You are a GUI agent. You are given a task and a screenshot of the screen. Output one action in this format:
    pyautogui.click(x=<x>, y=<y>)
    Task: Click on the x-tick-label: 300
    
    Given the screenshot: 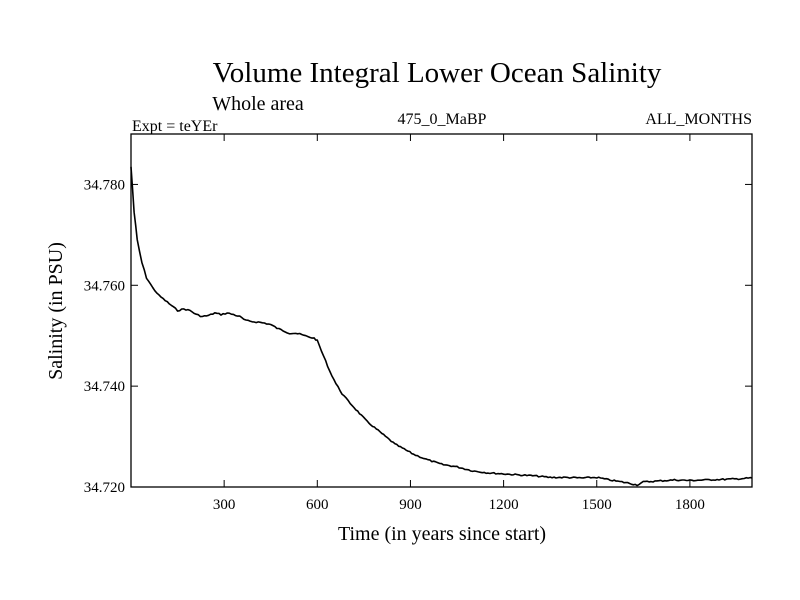 What is the action you would take?
    pyautogui.click(x=224, y=505)
    